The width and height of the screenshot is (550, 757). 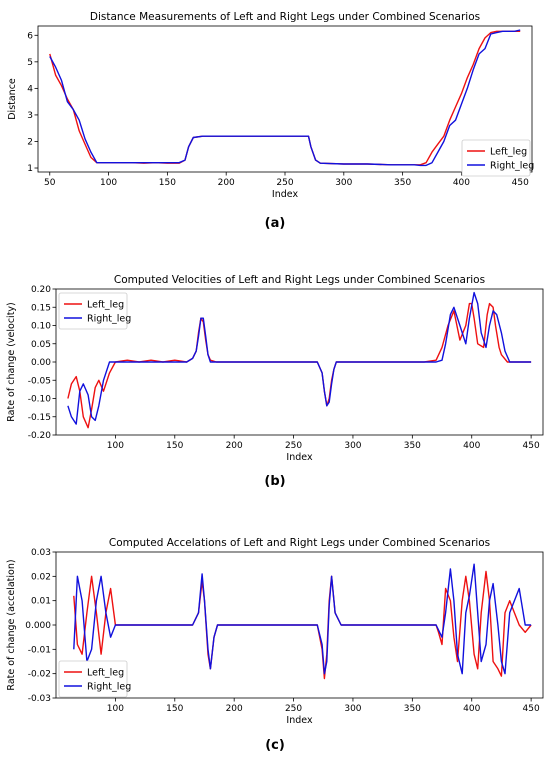 What do you see at coordinates (11, 624) in the screenshot?
I see `chart3-ylabel: Rate of change (accelation)` at bounding box center [11, 624].